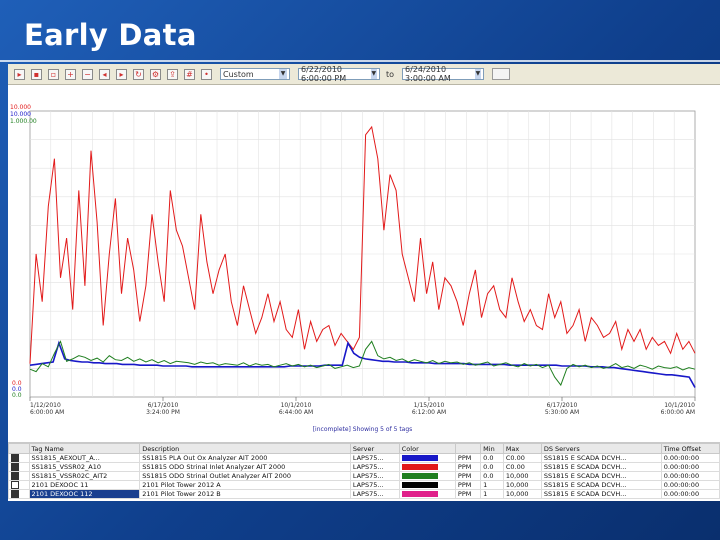  What do you see at coordinates (87, 74) in the screenshot?
I see `zoom-out-icon: −` at bounding box center [87, 74].